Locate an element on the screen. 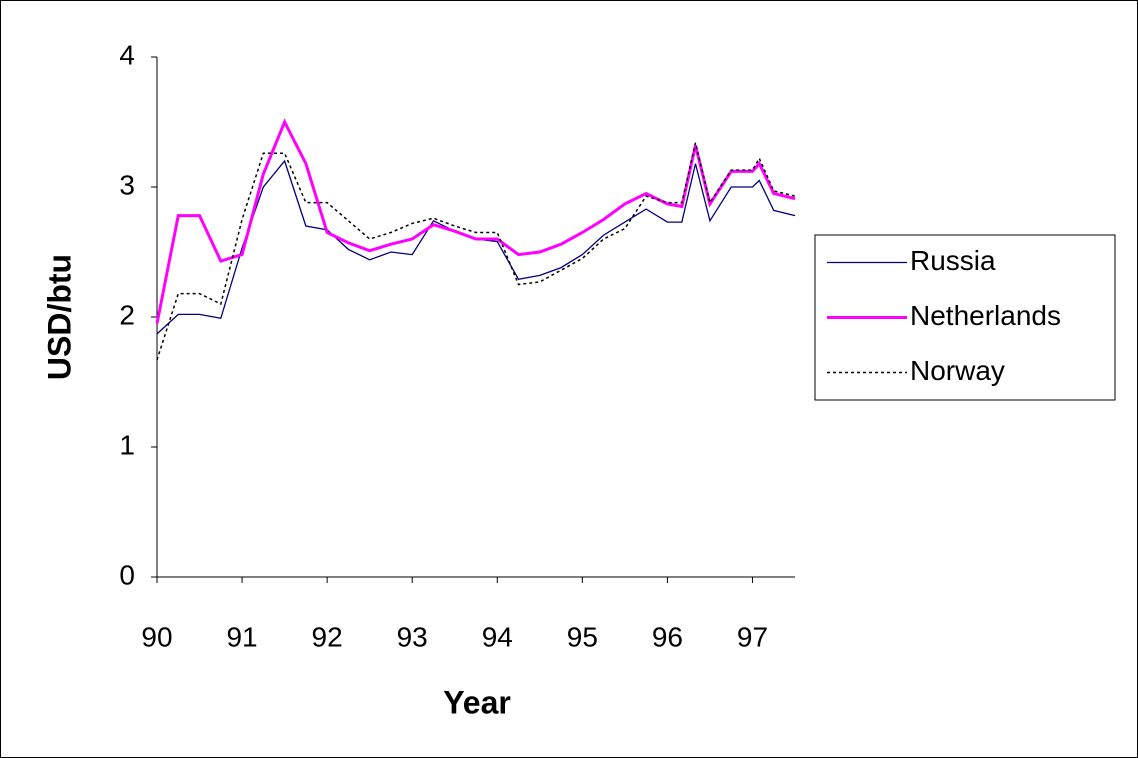 The width and height of the screenshot is (1138, 758). x-axis-label: Year is located at coordinates (477, 702).